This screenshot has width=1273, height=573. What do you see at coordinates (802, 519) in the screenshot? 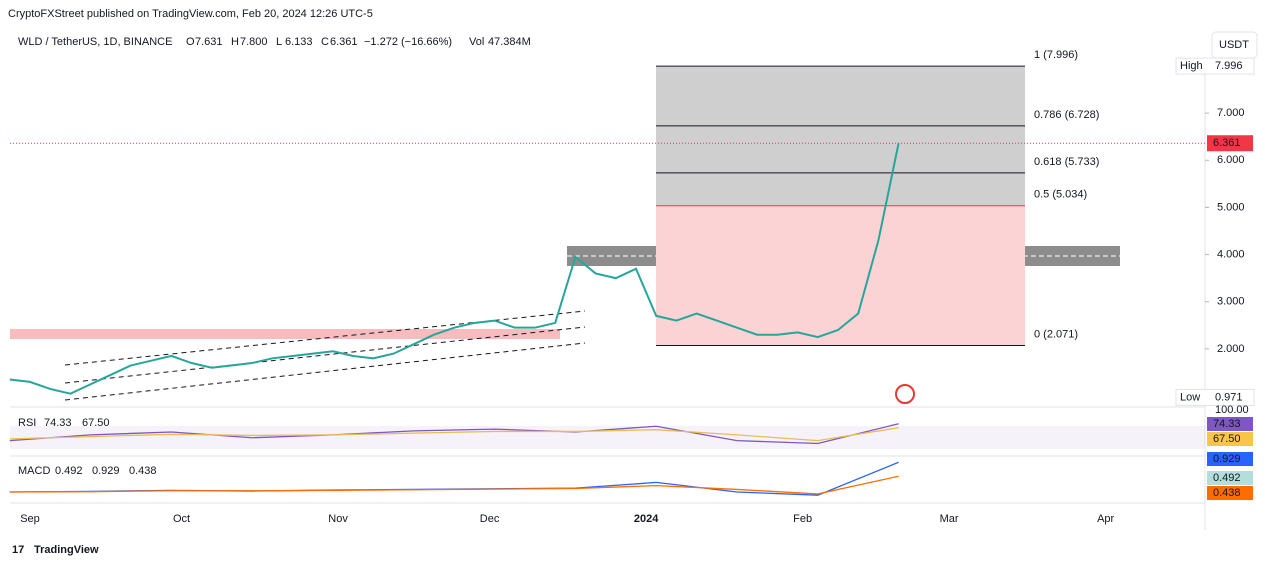
I see `x-tick-label: Feb` at bounding box center [802, 519].